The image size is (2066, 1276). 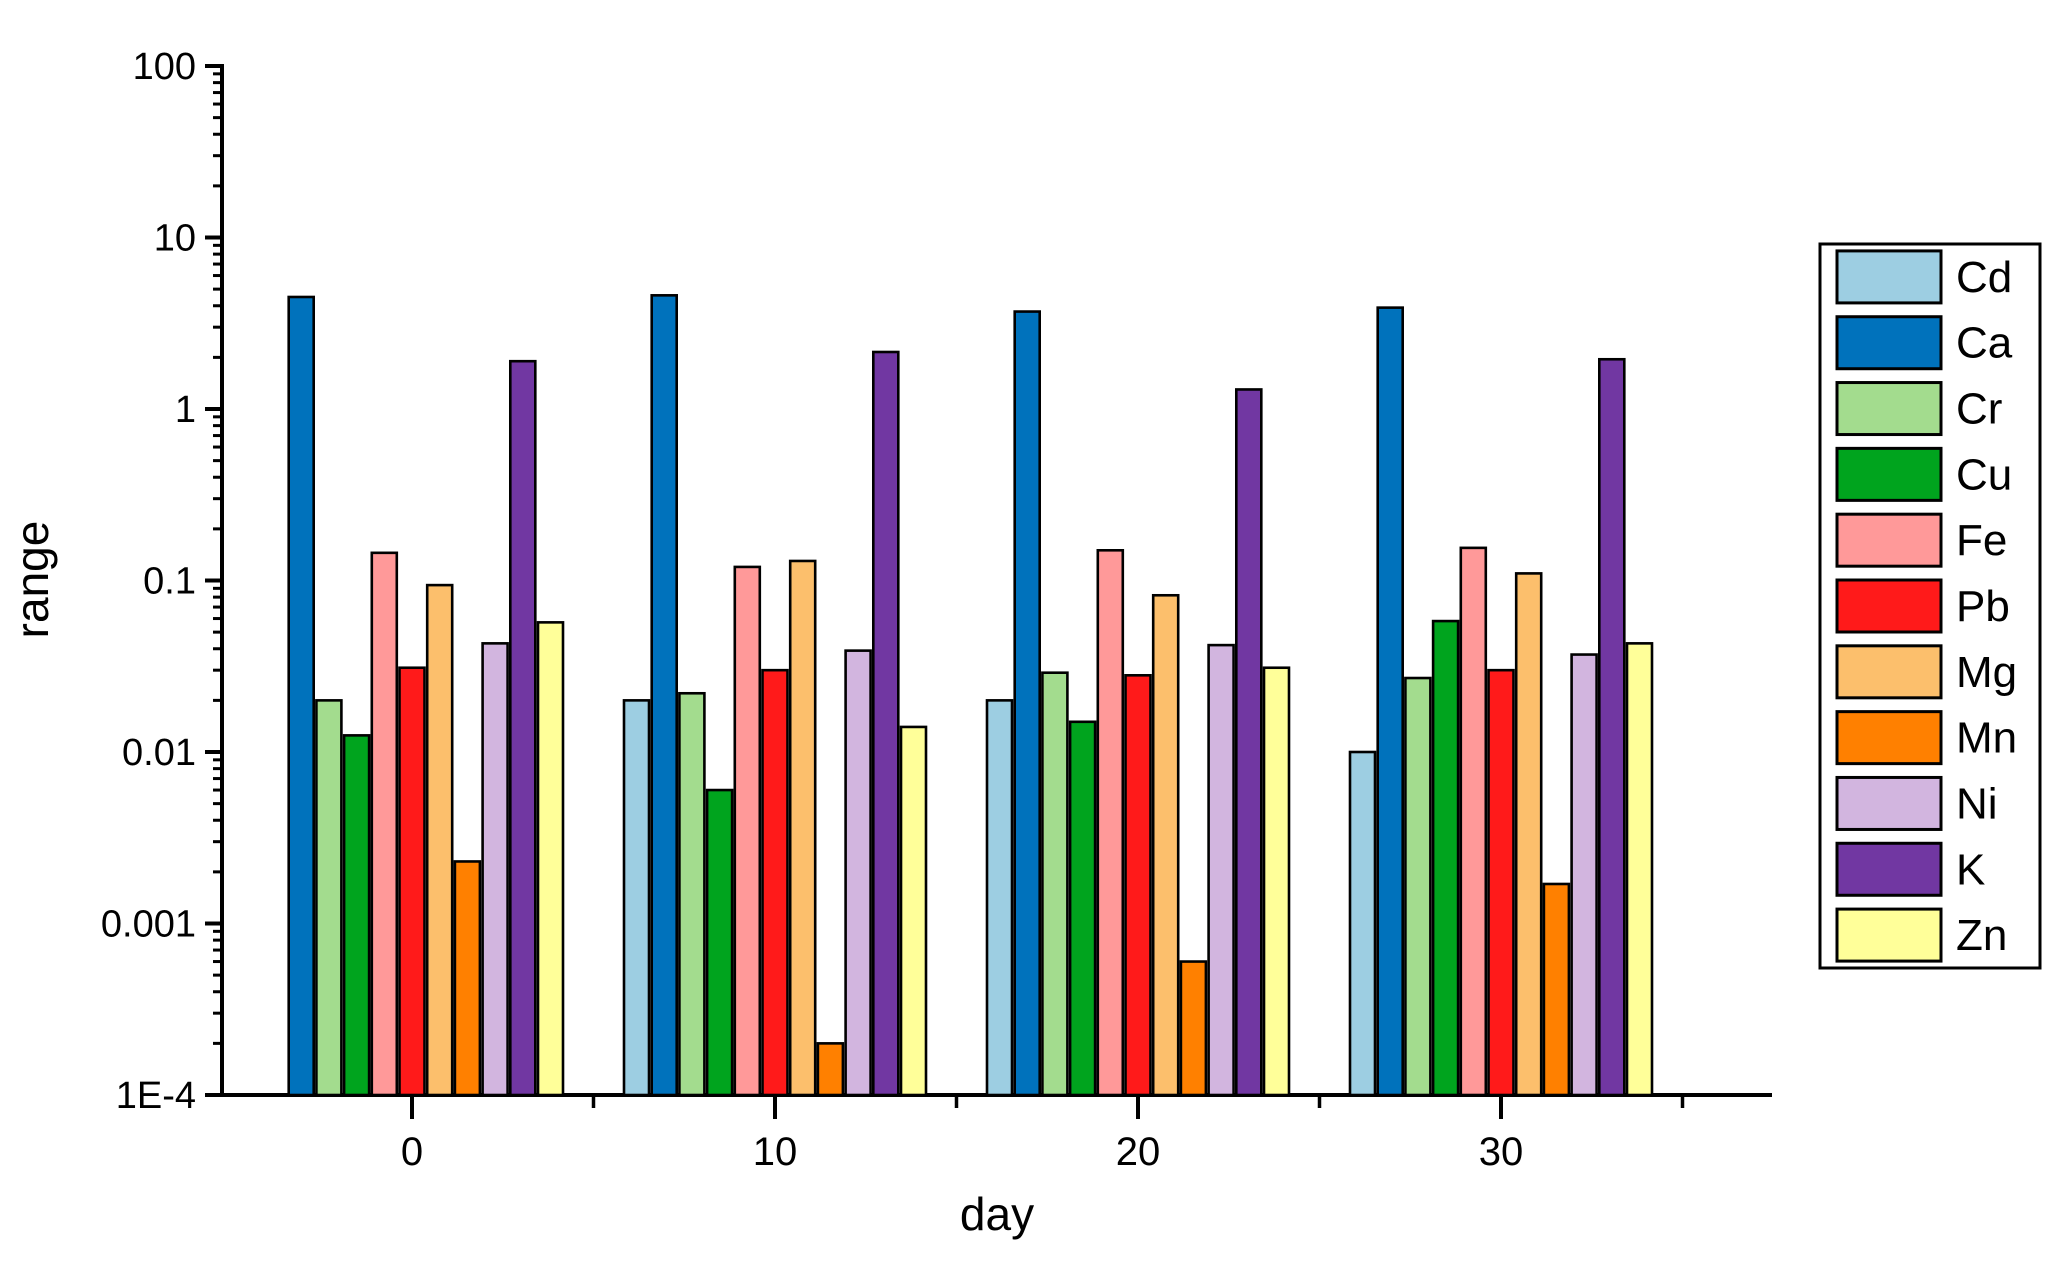 I want to click on legend-label-Ca: Ca, so click(x=1984, y=343).